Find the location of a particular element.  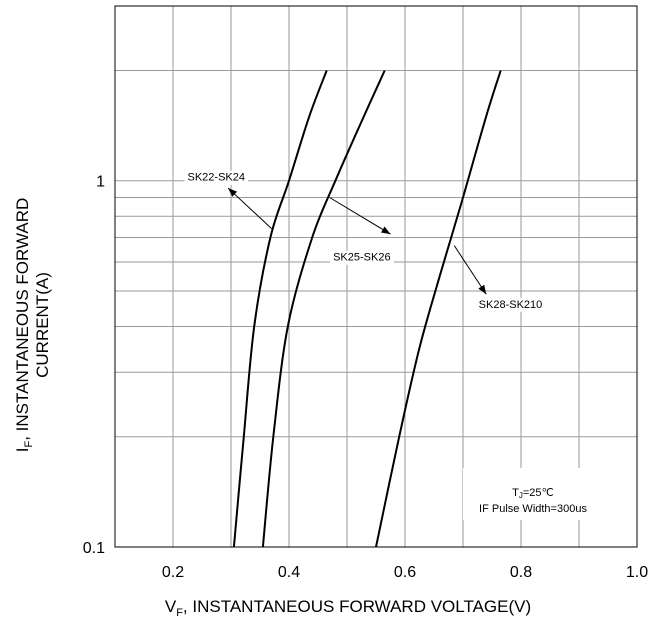

note-box is located at coordinates (533, 494).